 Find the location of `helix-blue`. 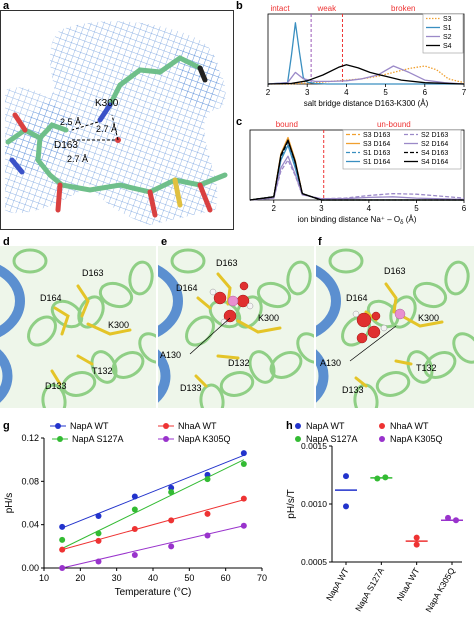

helix-blue is located at coordinates (6, 376).